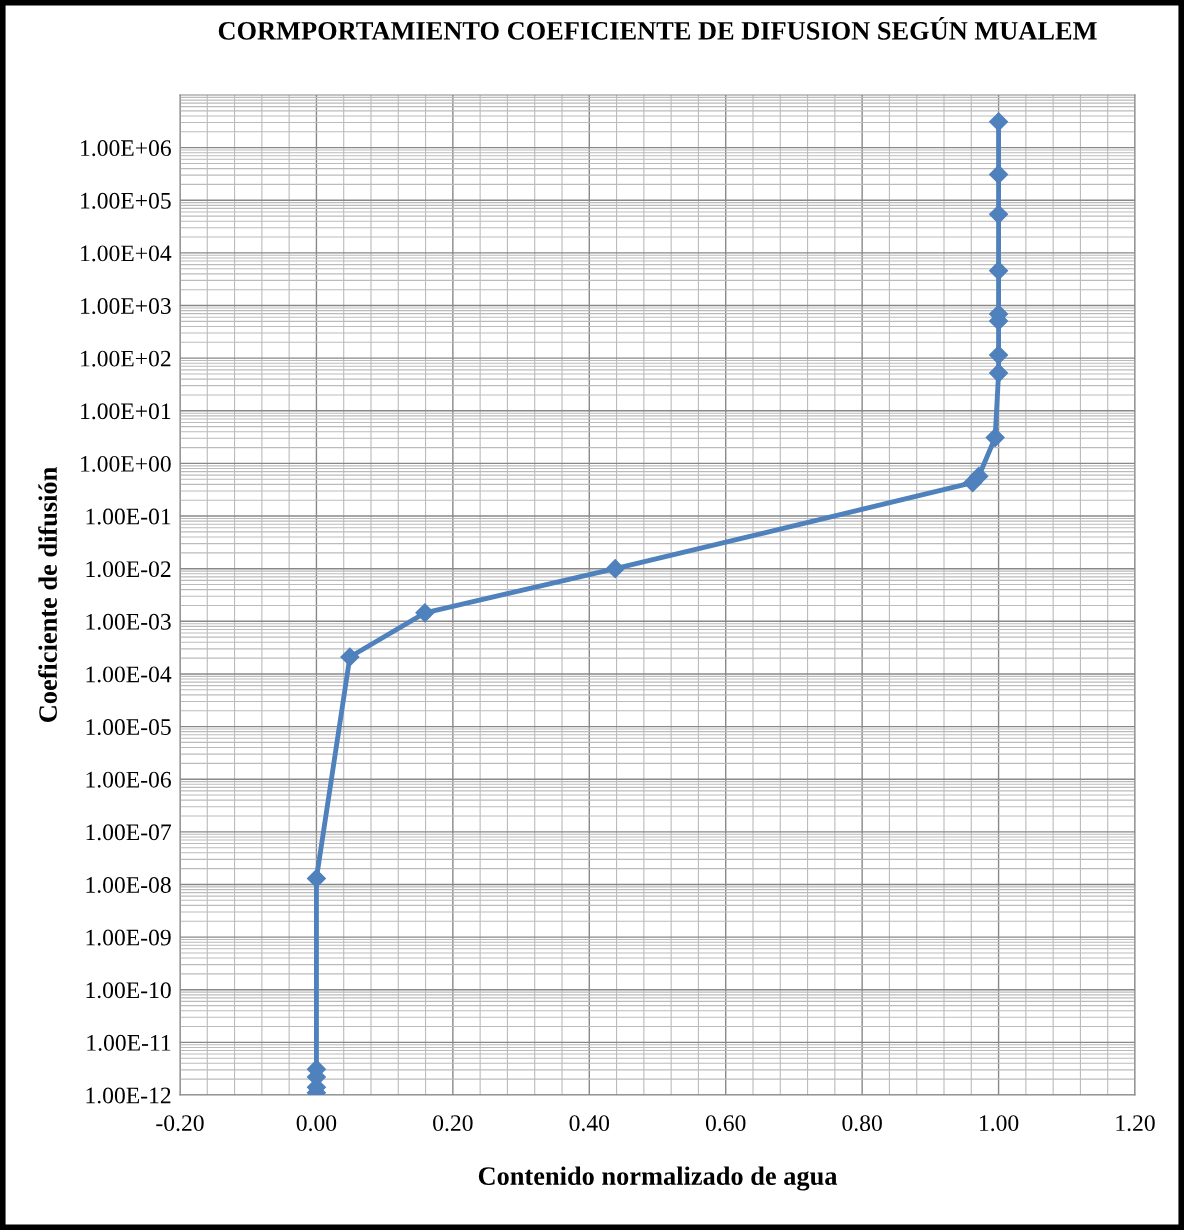  What do you see at coordinates (126, 463) in the screenshot?
I see `y-tick-label: 1.00E+00` at bounding box center [126, 463].